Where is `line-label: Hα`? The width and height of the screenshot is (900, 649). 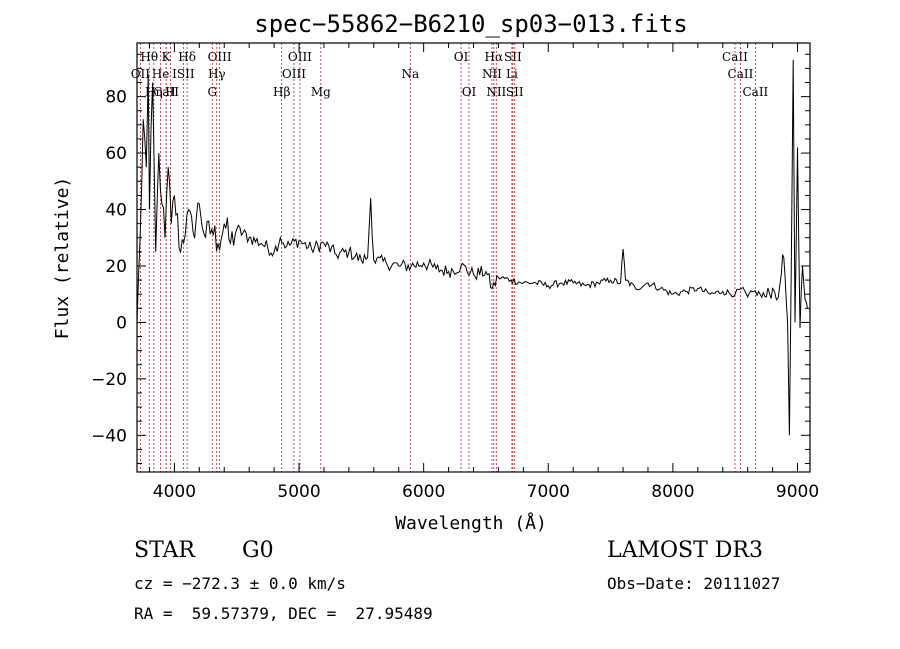
line-label: Hα is located at coordinates (494, 57).